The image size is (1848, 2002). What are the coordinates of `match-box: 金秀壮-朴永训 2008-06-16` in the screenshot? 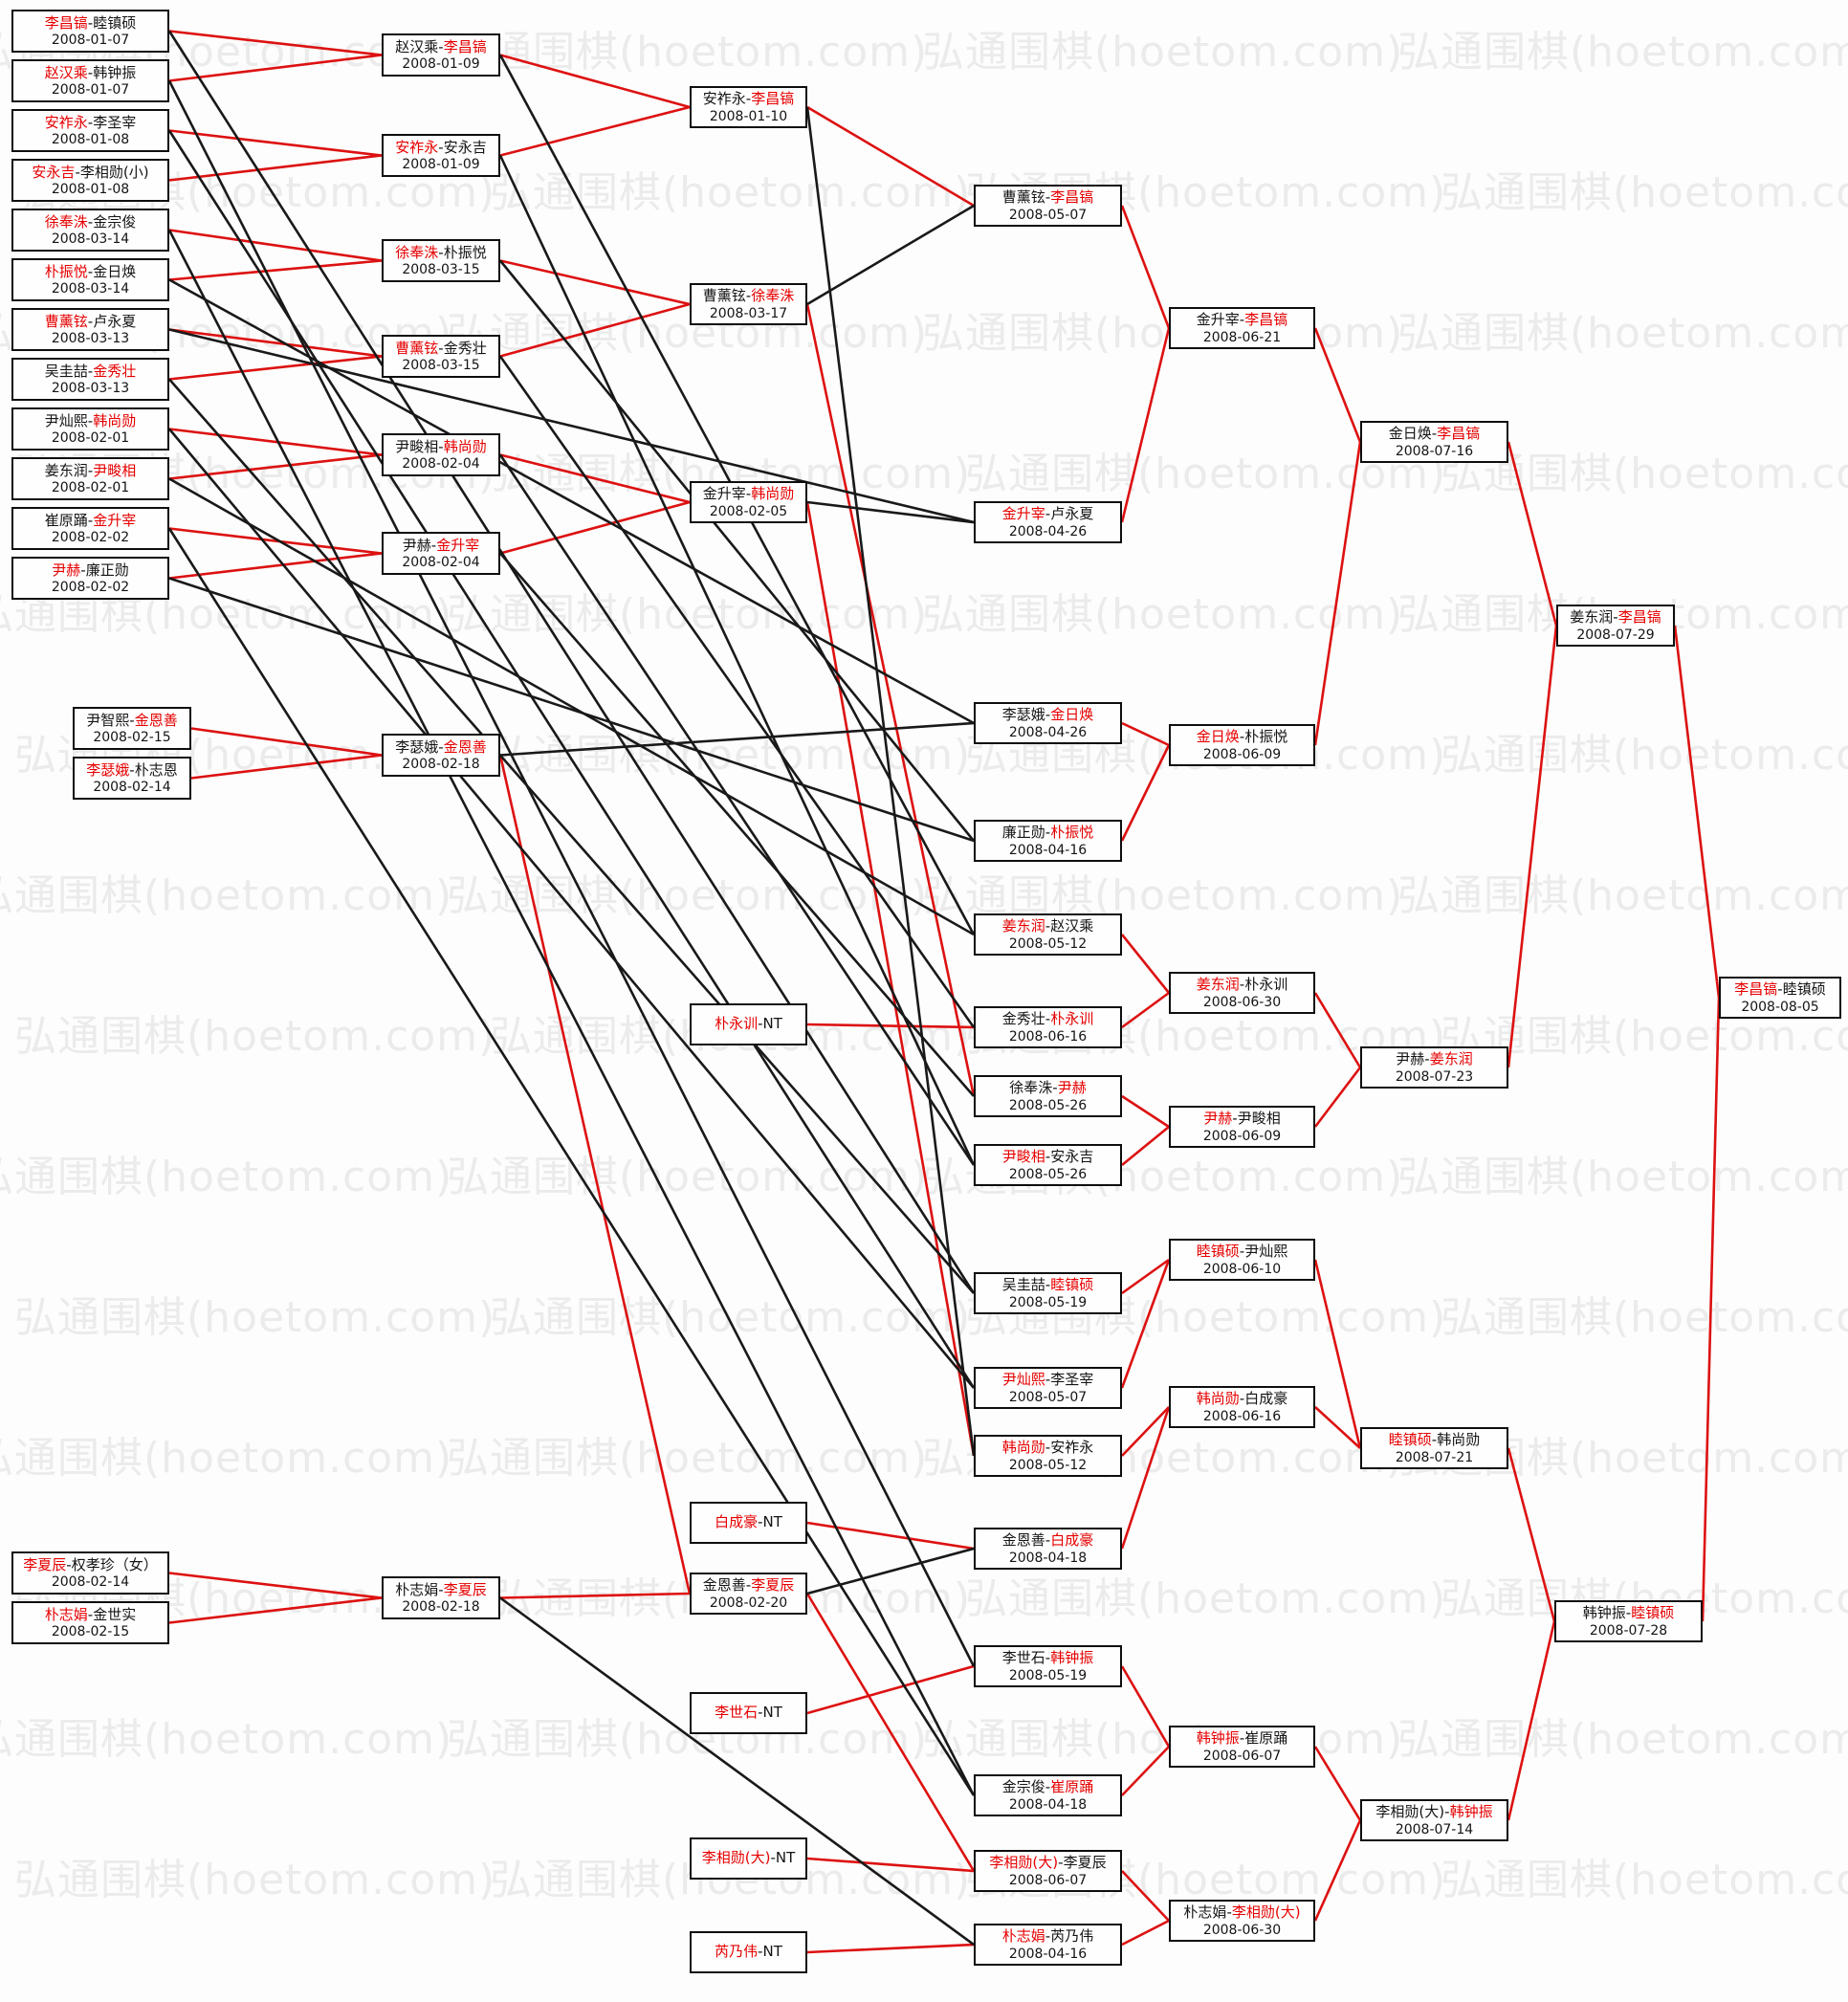 It's located at (1048, 1027).